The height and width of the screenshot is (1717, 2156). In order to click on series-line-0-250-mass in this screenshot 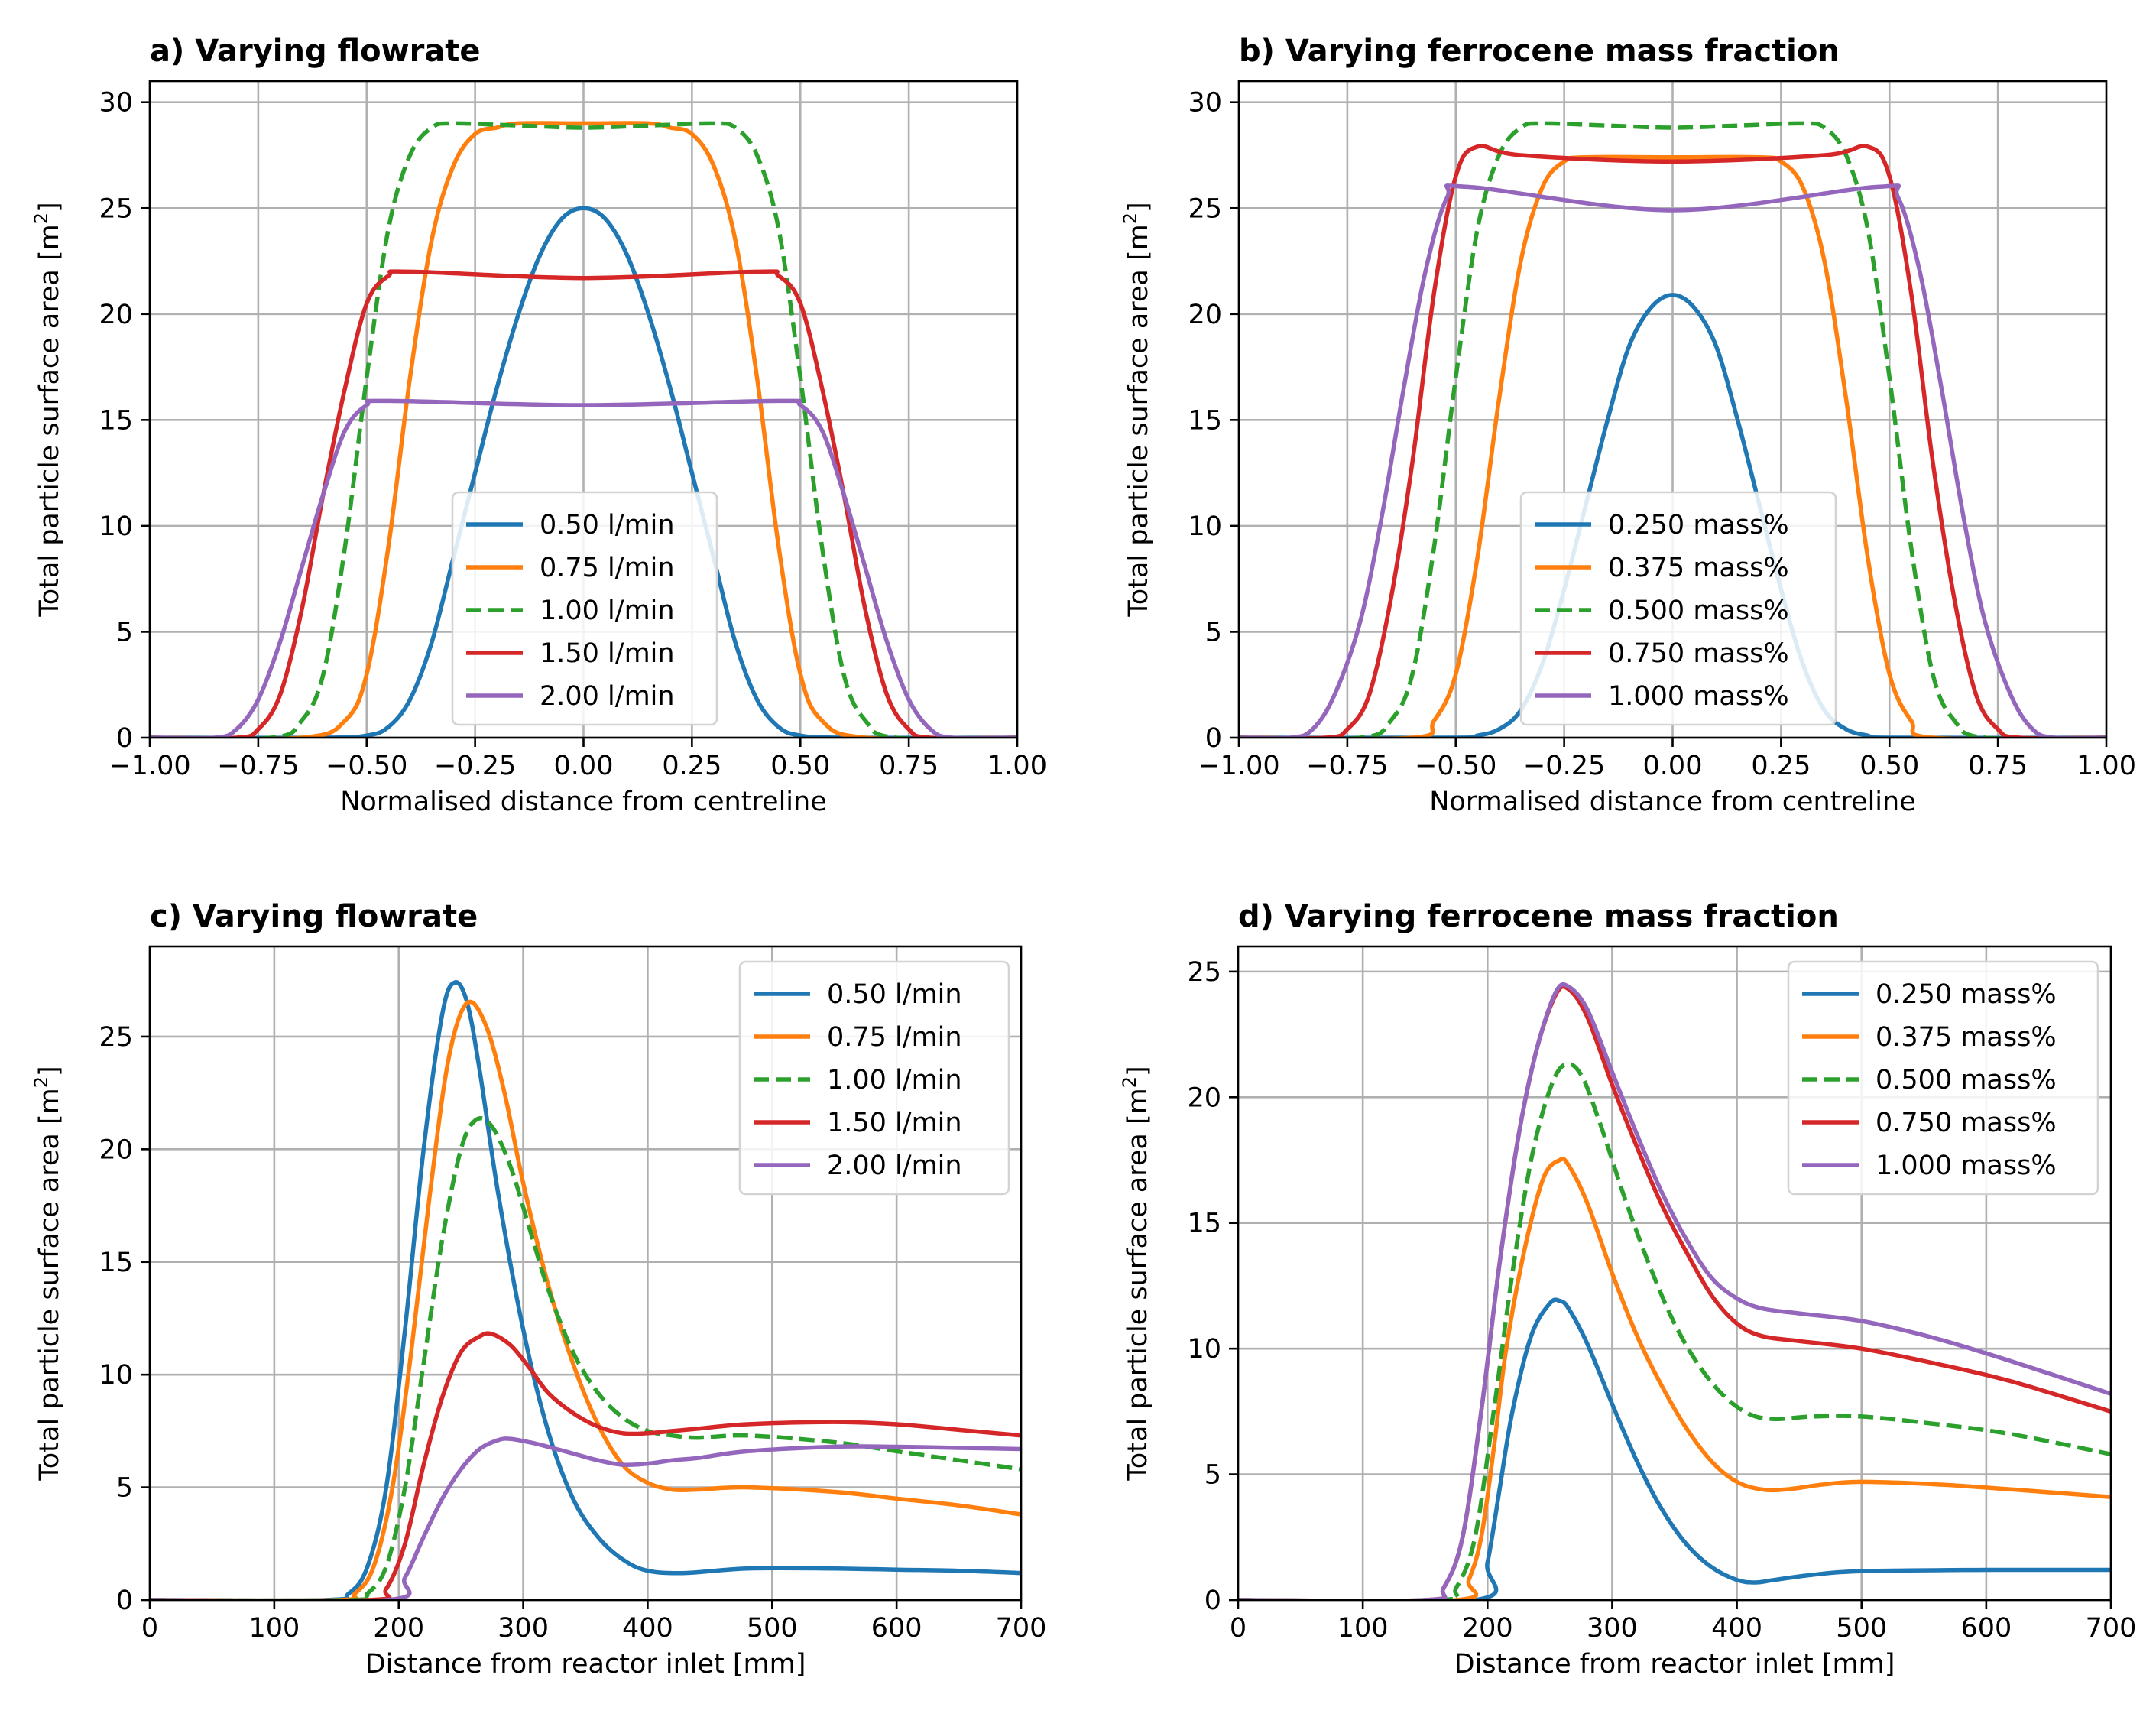, I will do `click(1672, 515)`.